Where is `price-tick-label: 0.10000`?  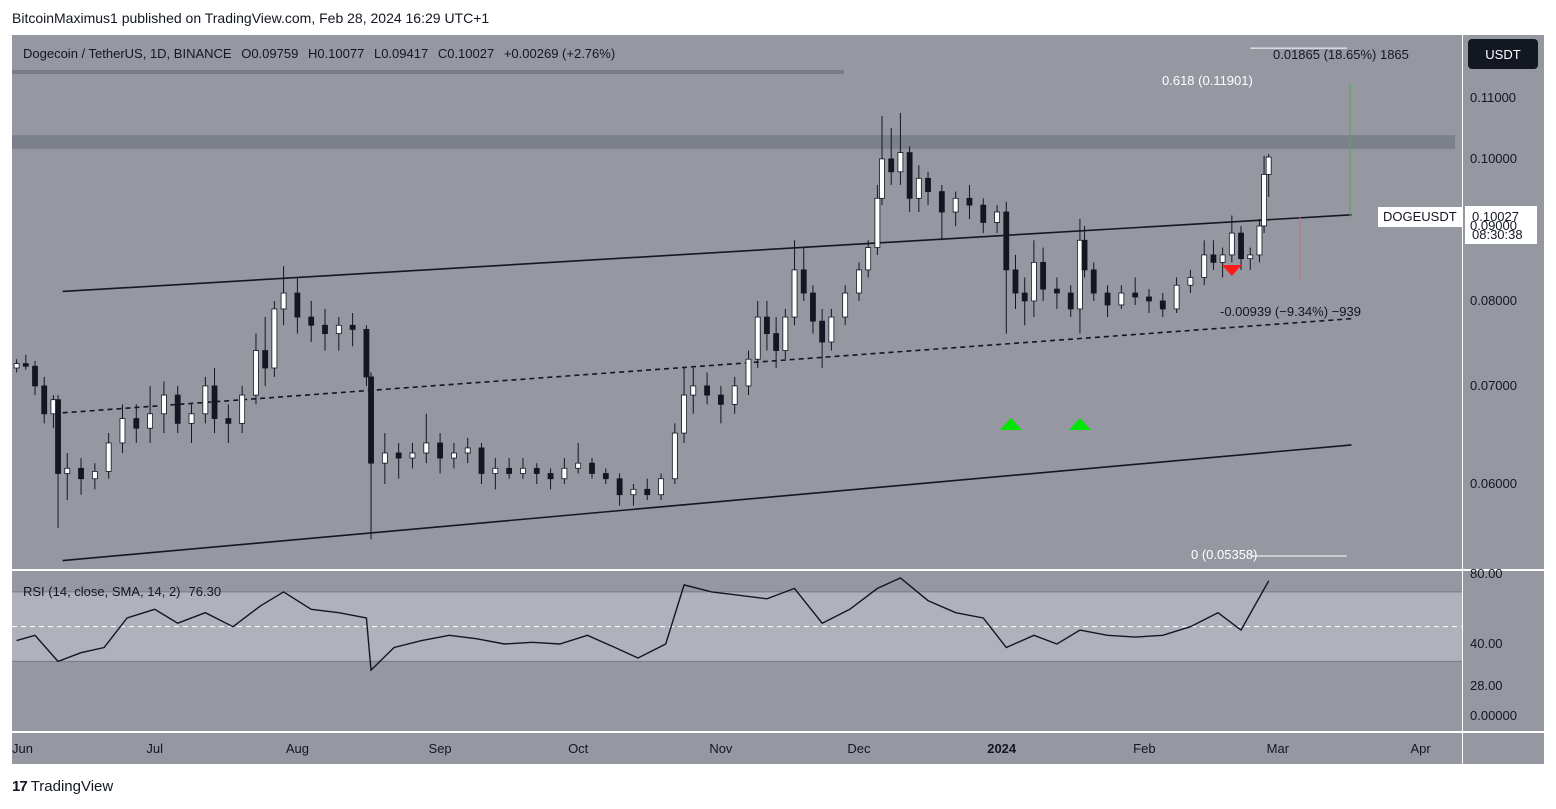 price-tick-label: 0.10000 is located at coordinates (1493, 158).